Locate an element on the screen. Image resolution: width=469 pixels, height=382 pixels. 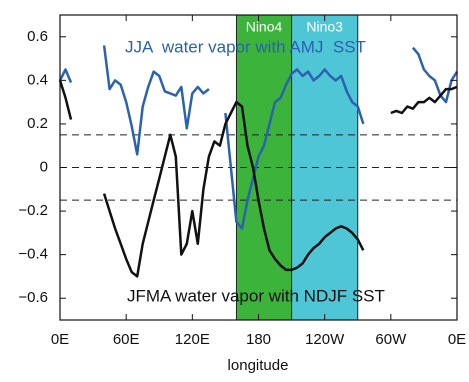
x-tick-label: 120W is located at coordinates (325, 339).